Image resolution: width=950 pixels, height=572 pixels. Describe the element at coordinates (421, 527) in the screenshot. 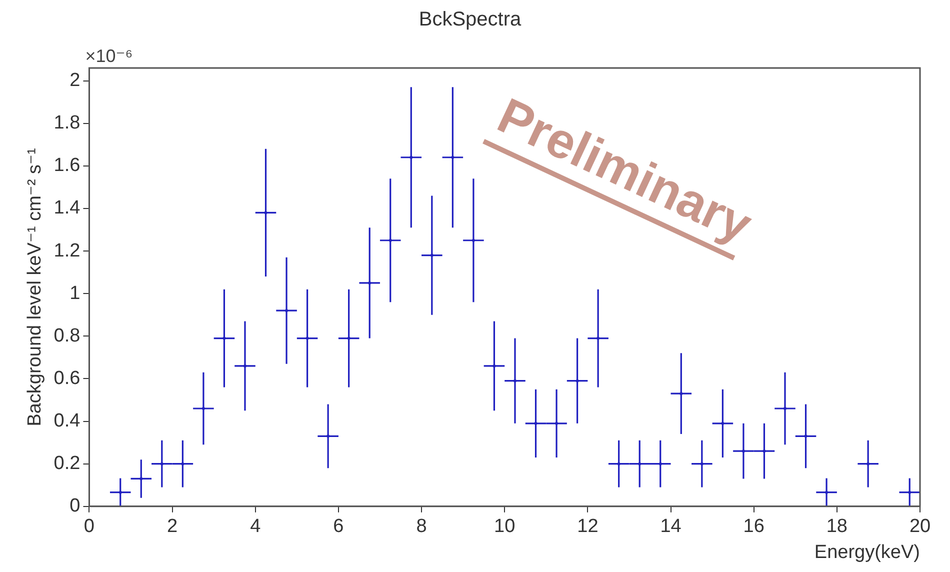

I see `x-tick-label: 8` at that location.